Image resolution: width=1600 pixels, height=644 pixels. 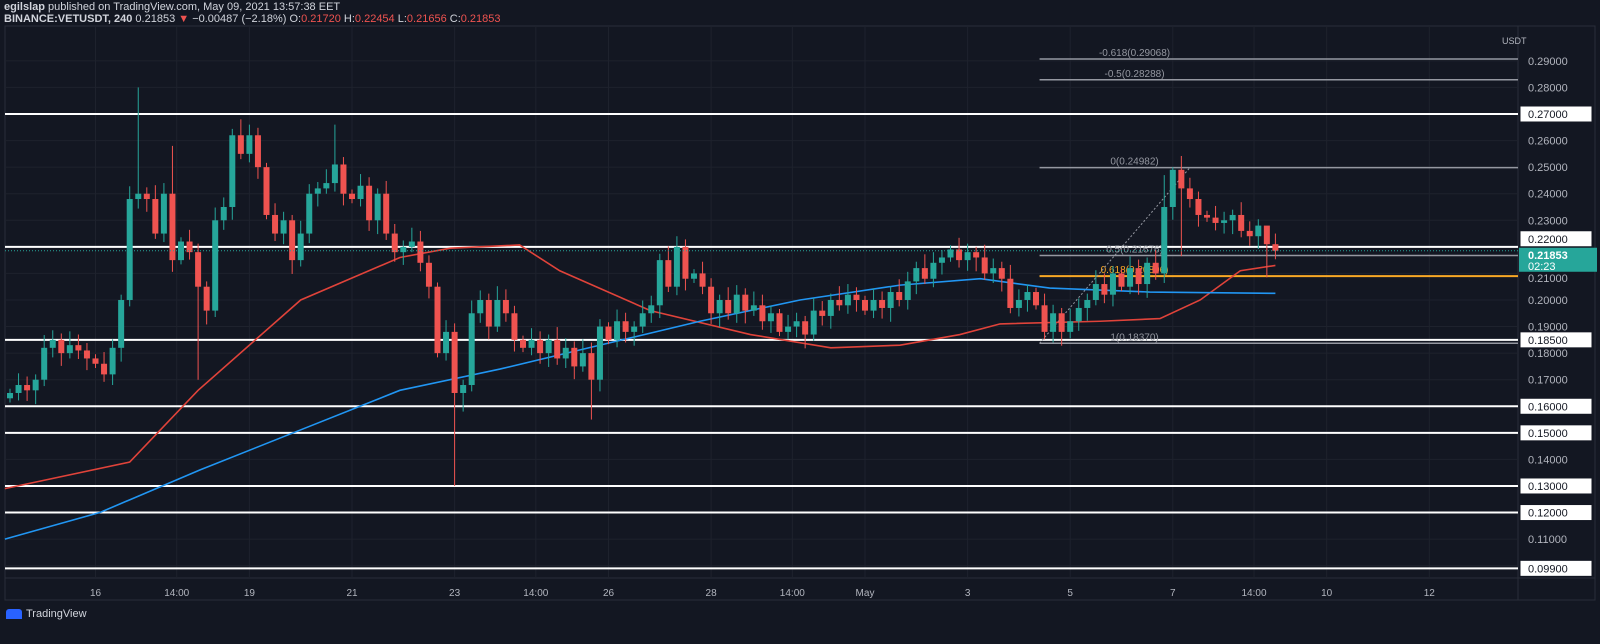 What do you see at coordinates (455, 593) in the screenshot?
I see `x-tick-label: 23` at bounding box center [455, 593].